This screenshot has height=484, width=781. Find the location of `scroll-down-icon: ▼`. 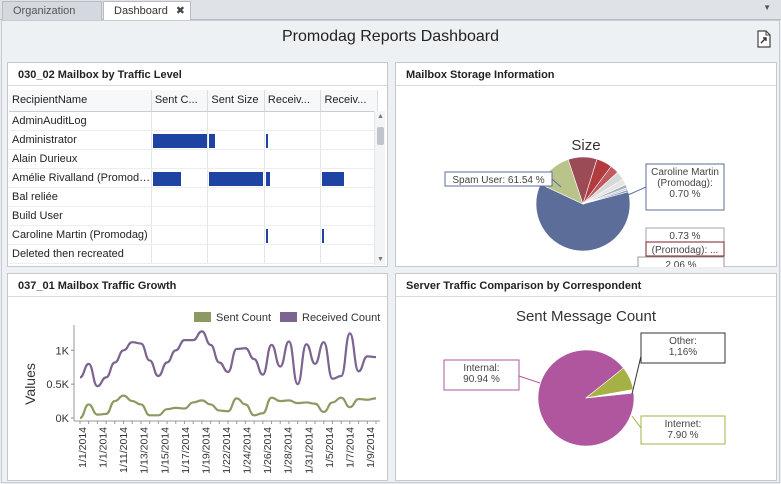

scroll-down-icon: ▼ is located at coordinates (380, 259).